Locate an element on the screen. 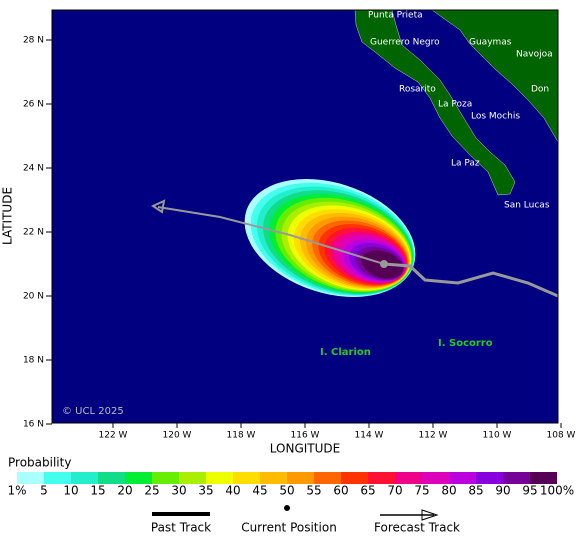 The image size is (580, 547). y-axis-label: LATITUDE is located at coordinates (8, 216).